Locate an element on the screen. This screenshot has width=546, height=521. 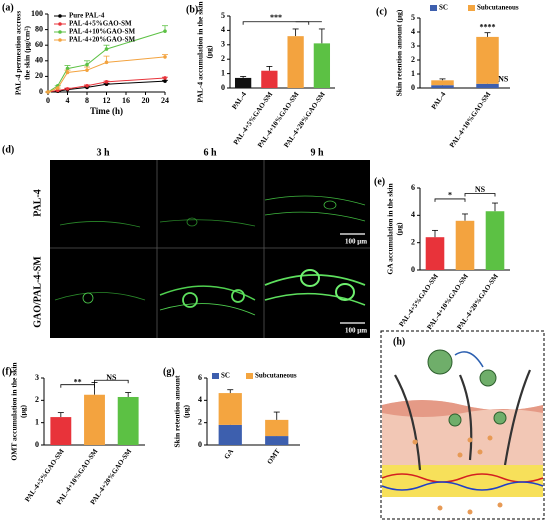
y-axis-label: Skin retention amount (μg) is located at coordinates (399, 52).